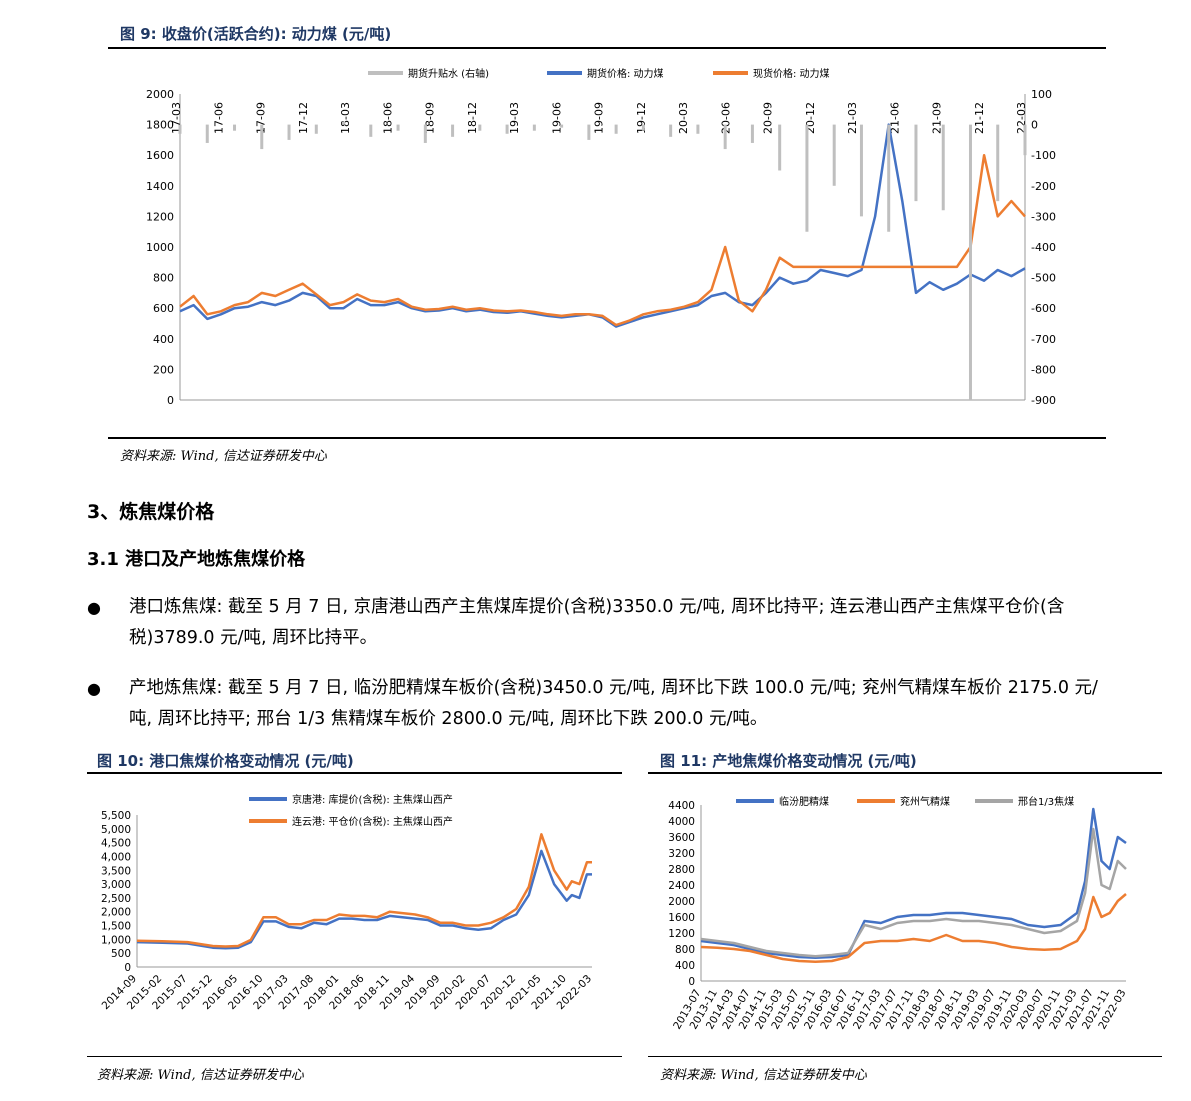  What do you see at coordinates (127, 968) in the screenshot?
I see `fig10-y-tick-label: 0` at bounding box center [127, 968].